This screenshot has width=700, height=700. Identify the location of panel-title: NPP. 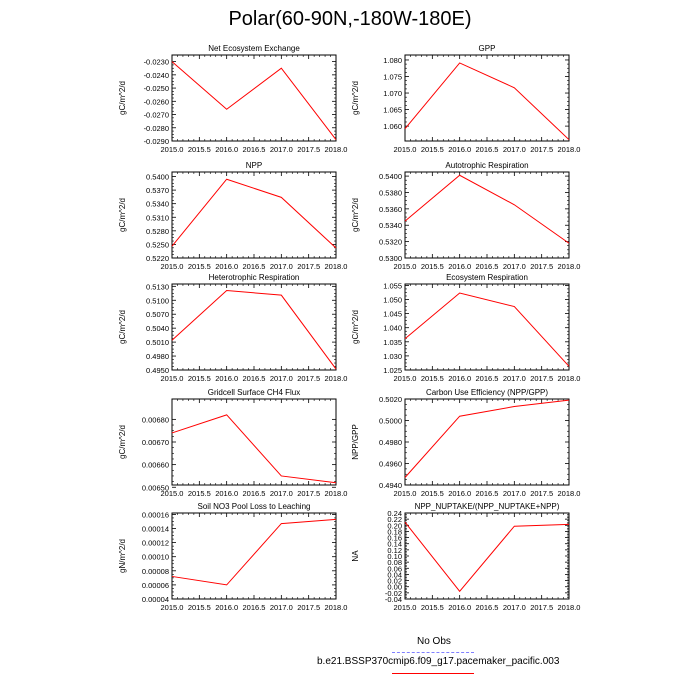
(254, 165).